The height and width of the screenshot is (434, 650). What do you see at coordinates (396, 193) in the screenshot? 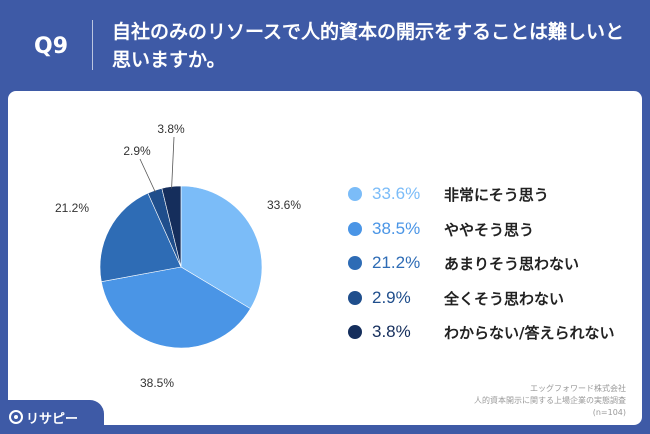
I see `legend-percentage: 33.6%` at bounding box center [396, 193].